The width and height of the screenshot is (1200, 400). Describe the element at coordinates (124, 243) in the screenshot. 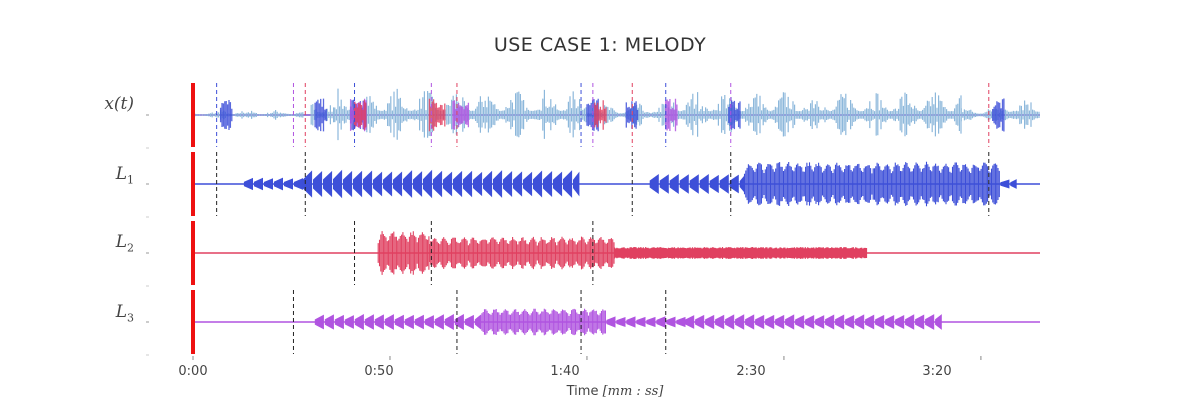

I see `track-label-l2: L2` at that location.